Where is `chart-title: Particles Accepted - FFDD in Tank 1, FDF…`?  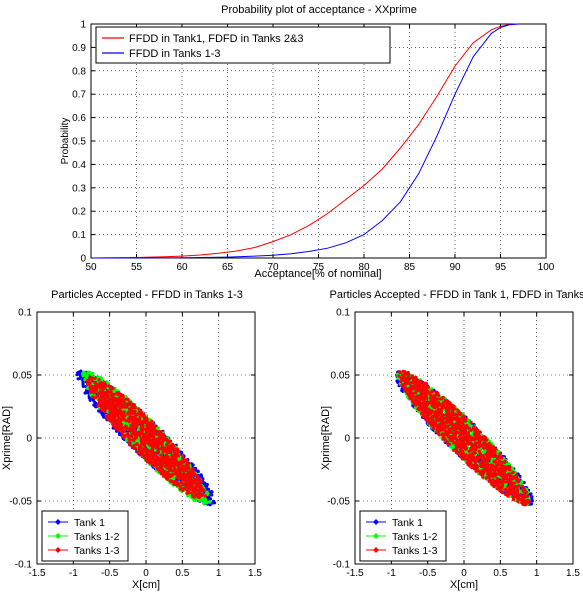
chart-title: Particles Accepted - FFDD in Tank 1, FDF… is located at coordinates (456, 295).